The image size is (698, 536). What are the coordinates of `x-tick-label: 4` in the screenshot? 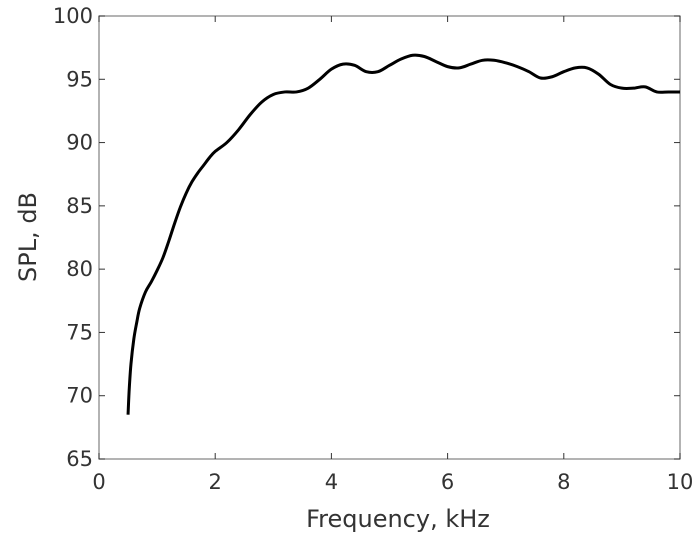 It's located at (331, 482).